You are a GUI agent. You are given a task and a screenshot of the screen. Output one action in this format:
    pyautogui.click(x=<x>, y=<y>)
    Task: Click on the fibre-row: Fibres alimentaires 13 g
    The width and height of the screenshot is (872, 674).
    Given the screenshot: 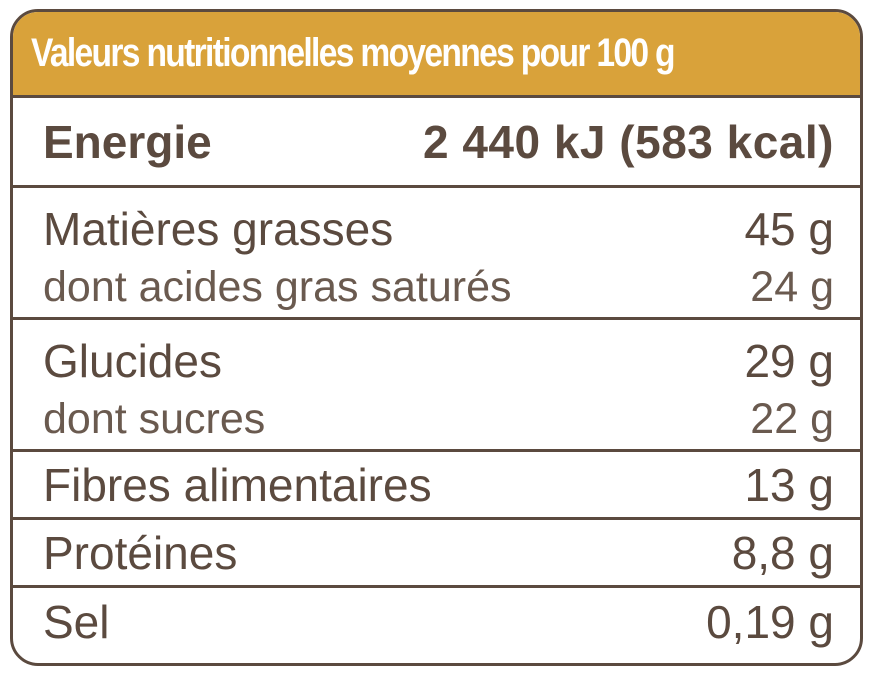 What is the action you would take?
    pyautogui.click(x=436, y=486)
    